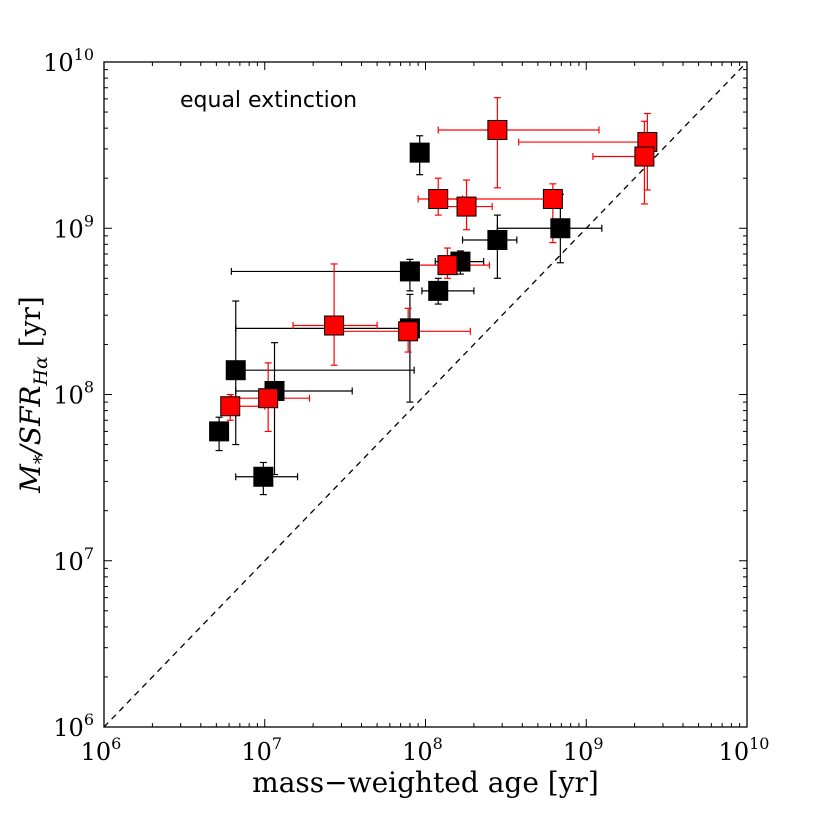 This screenshot has height=832, width=830. What do you see at coordinates (33, 395) in the screenshot?
I see `y-axis-label: M*/SFRHα [yr]` at bounding box center [33, 395].